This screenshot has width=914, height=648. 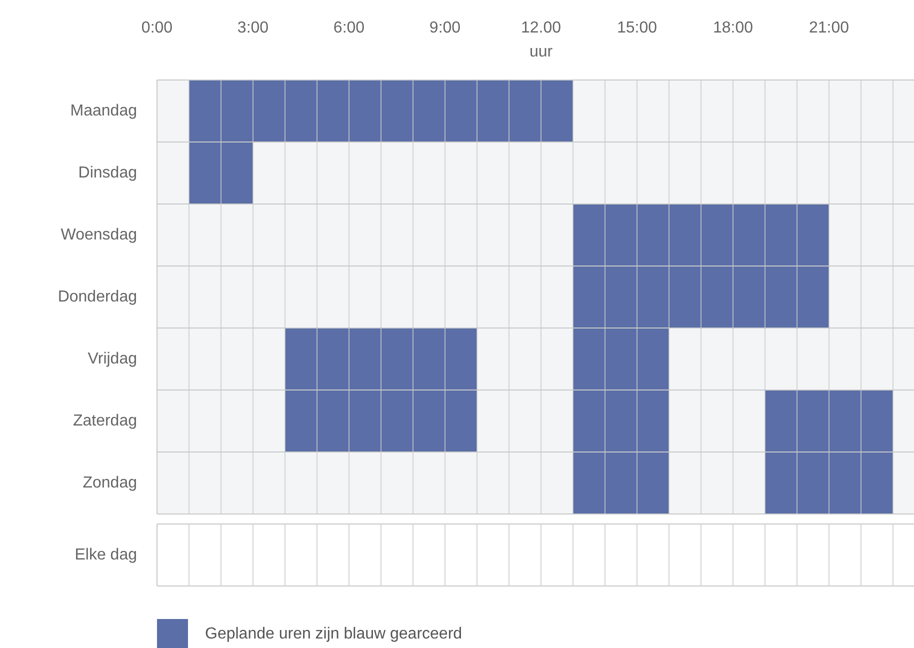 What do you see at coordinates (829, 28) in the screenshot?
I see `x-tick-label: 21:00` at bounding box center [829, 28].